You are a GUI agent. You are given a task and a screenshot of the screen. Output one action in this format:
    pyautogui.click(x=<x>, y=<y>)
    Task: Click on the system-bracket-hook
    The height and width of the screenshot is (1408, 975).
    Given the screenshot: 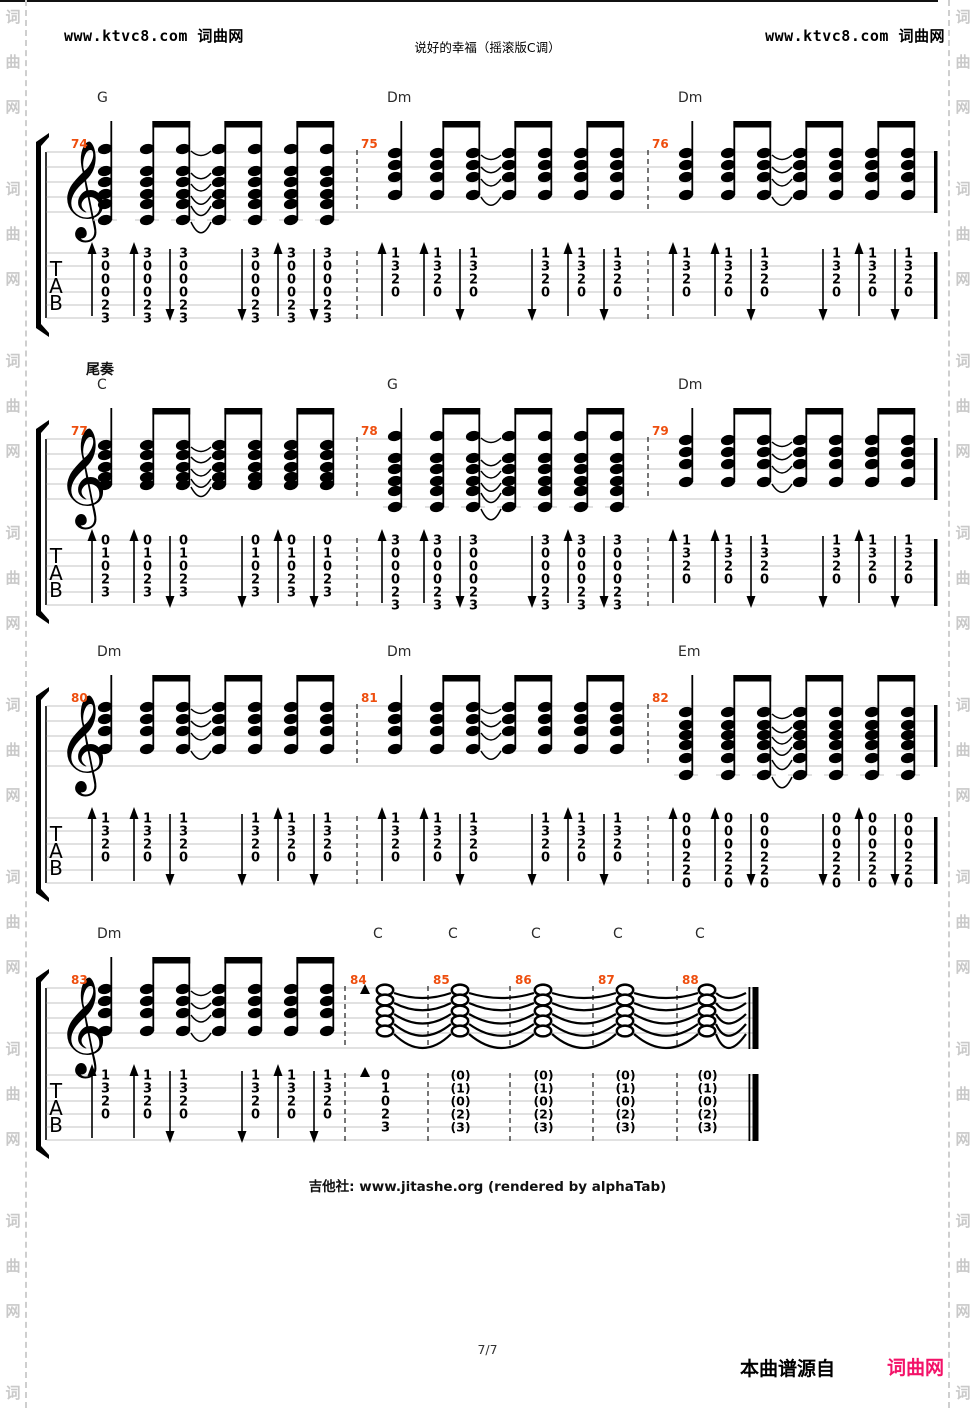 What is the action you would take?
    pyautogui.click(x=42, y=330)
    